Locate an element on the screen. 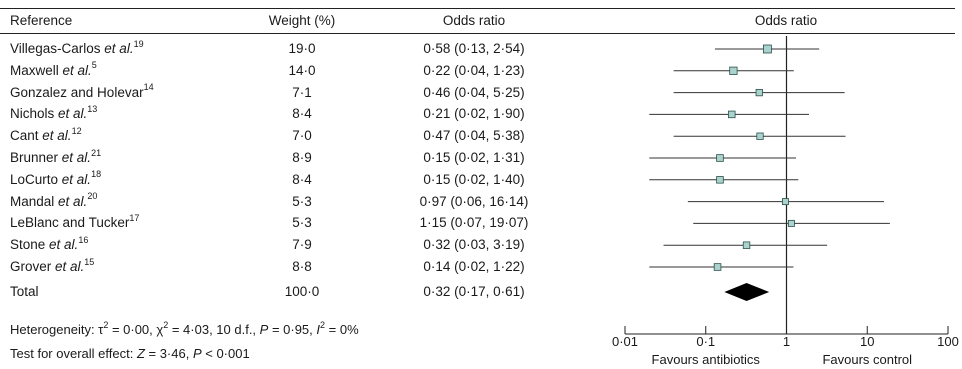 This screenshot has height=369, width=962. study-name: Gonzalez and Holevar is located at coordinates (77, 92).